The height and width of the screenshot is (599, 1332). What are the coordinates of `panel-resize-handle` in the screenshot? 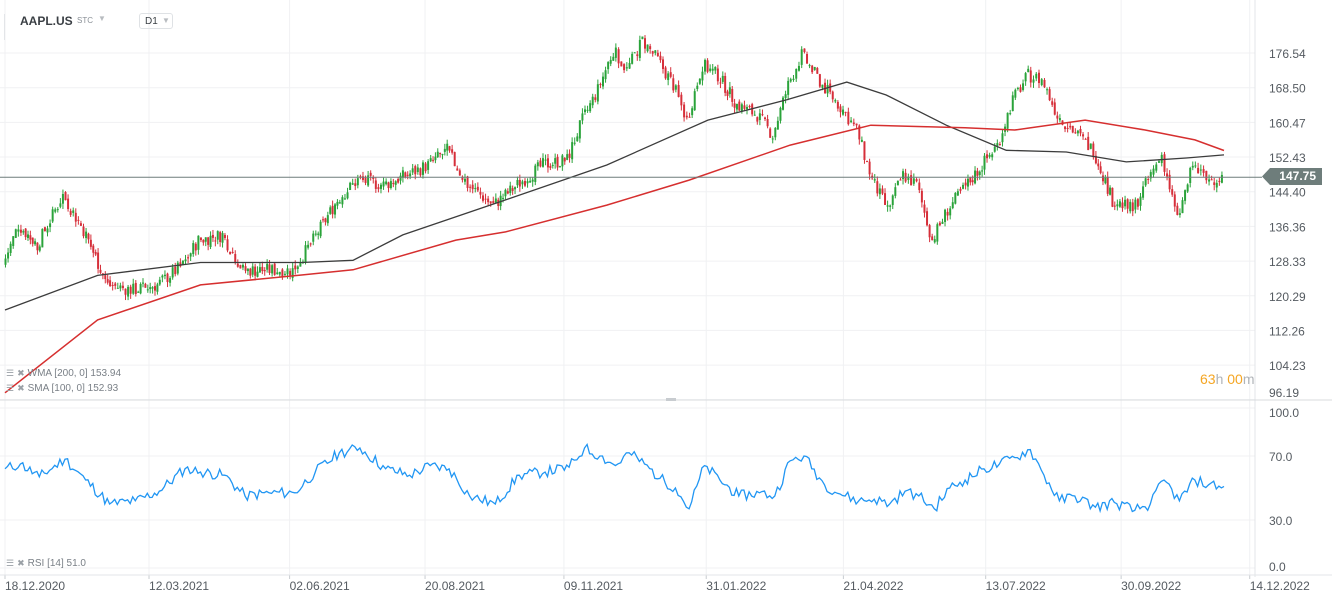 It's located at (671, 399).